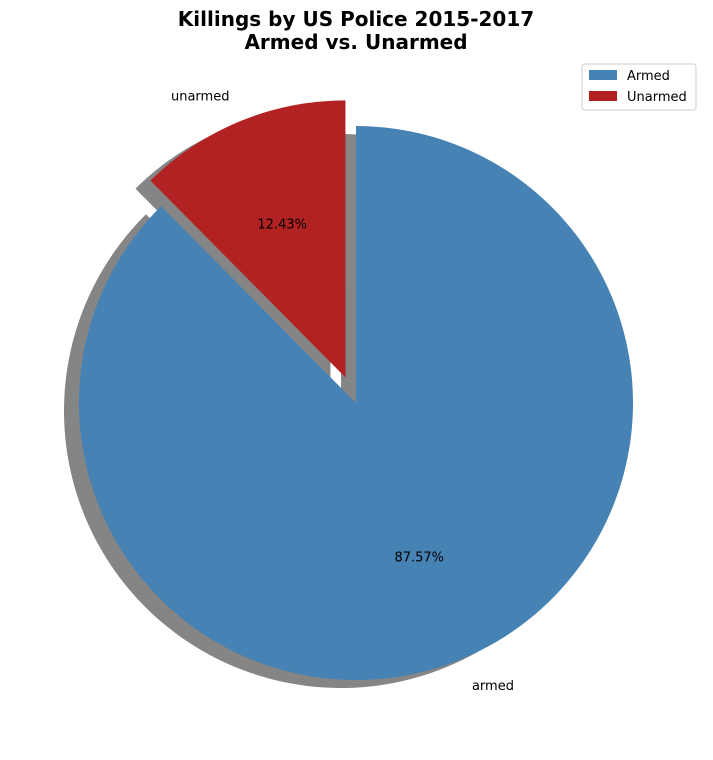 This screenshot has height=760, width=713. Describe the element at coordinates (603, 96) in the screenshot. I see `legend-swatch-unarmed` at that location.